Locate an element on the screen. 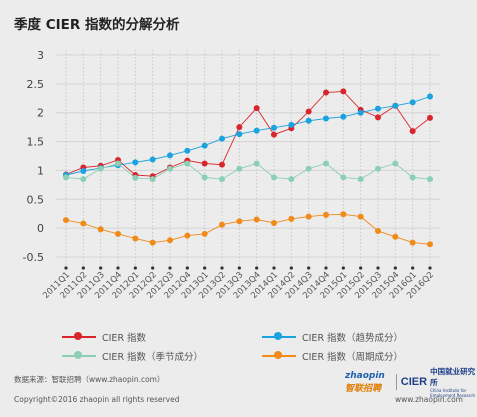 The height and width of the screenshot is (417, 477). legend-item-cycle: CIER 指数（周期成分） is located at coordinates (332, 356).